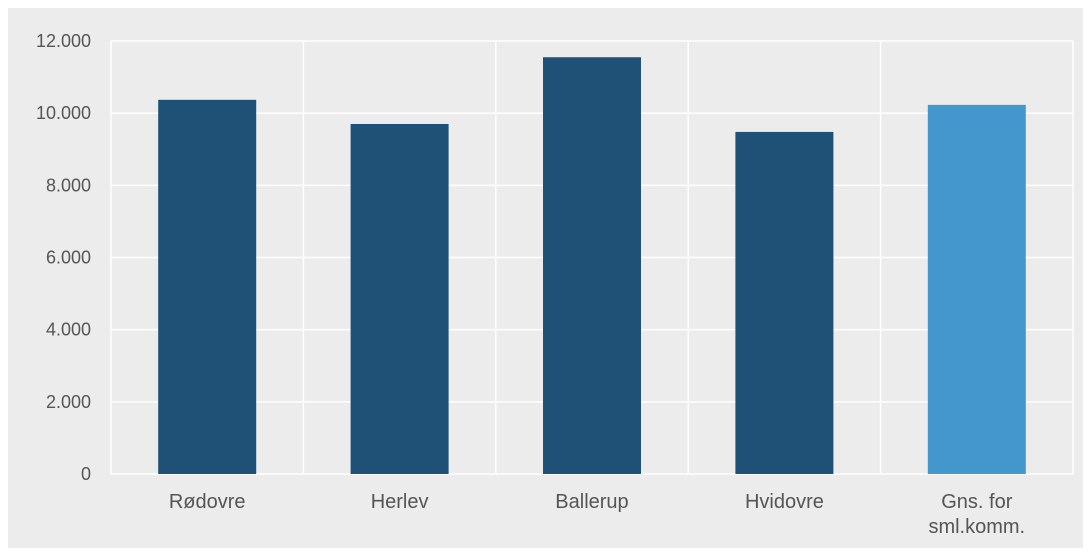 This screenshot has width=1091, height=552. I want to click on y-tick-label: 12.000, so click(63, 41).